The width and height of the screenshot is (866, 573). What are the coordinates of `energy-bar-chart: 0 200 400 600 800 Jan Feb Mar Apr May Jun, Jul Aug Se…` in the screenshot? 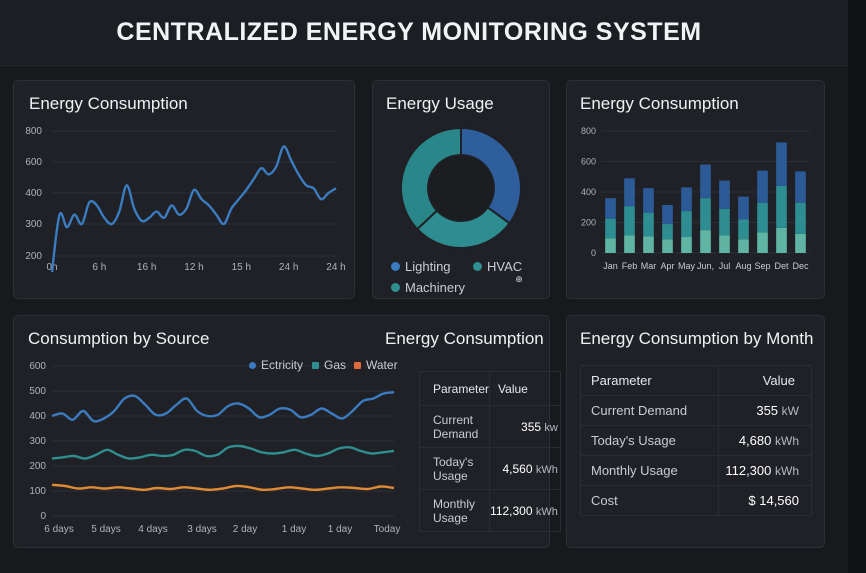 It's located at (695, 198).